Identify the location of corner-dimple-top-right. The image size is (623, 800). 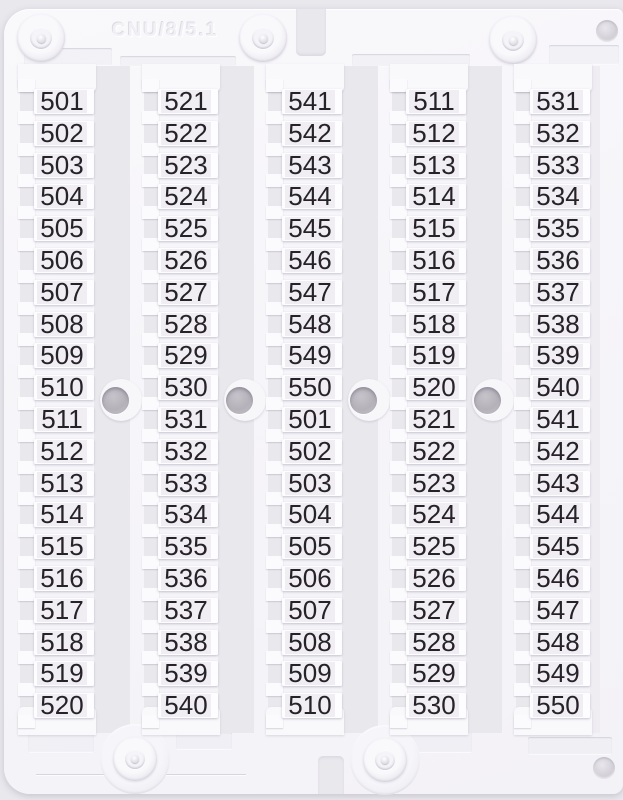
(607, 31).